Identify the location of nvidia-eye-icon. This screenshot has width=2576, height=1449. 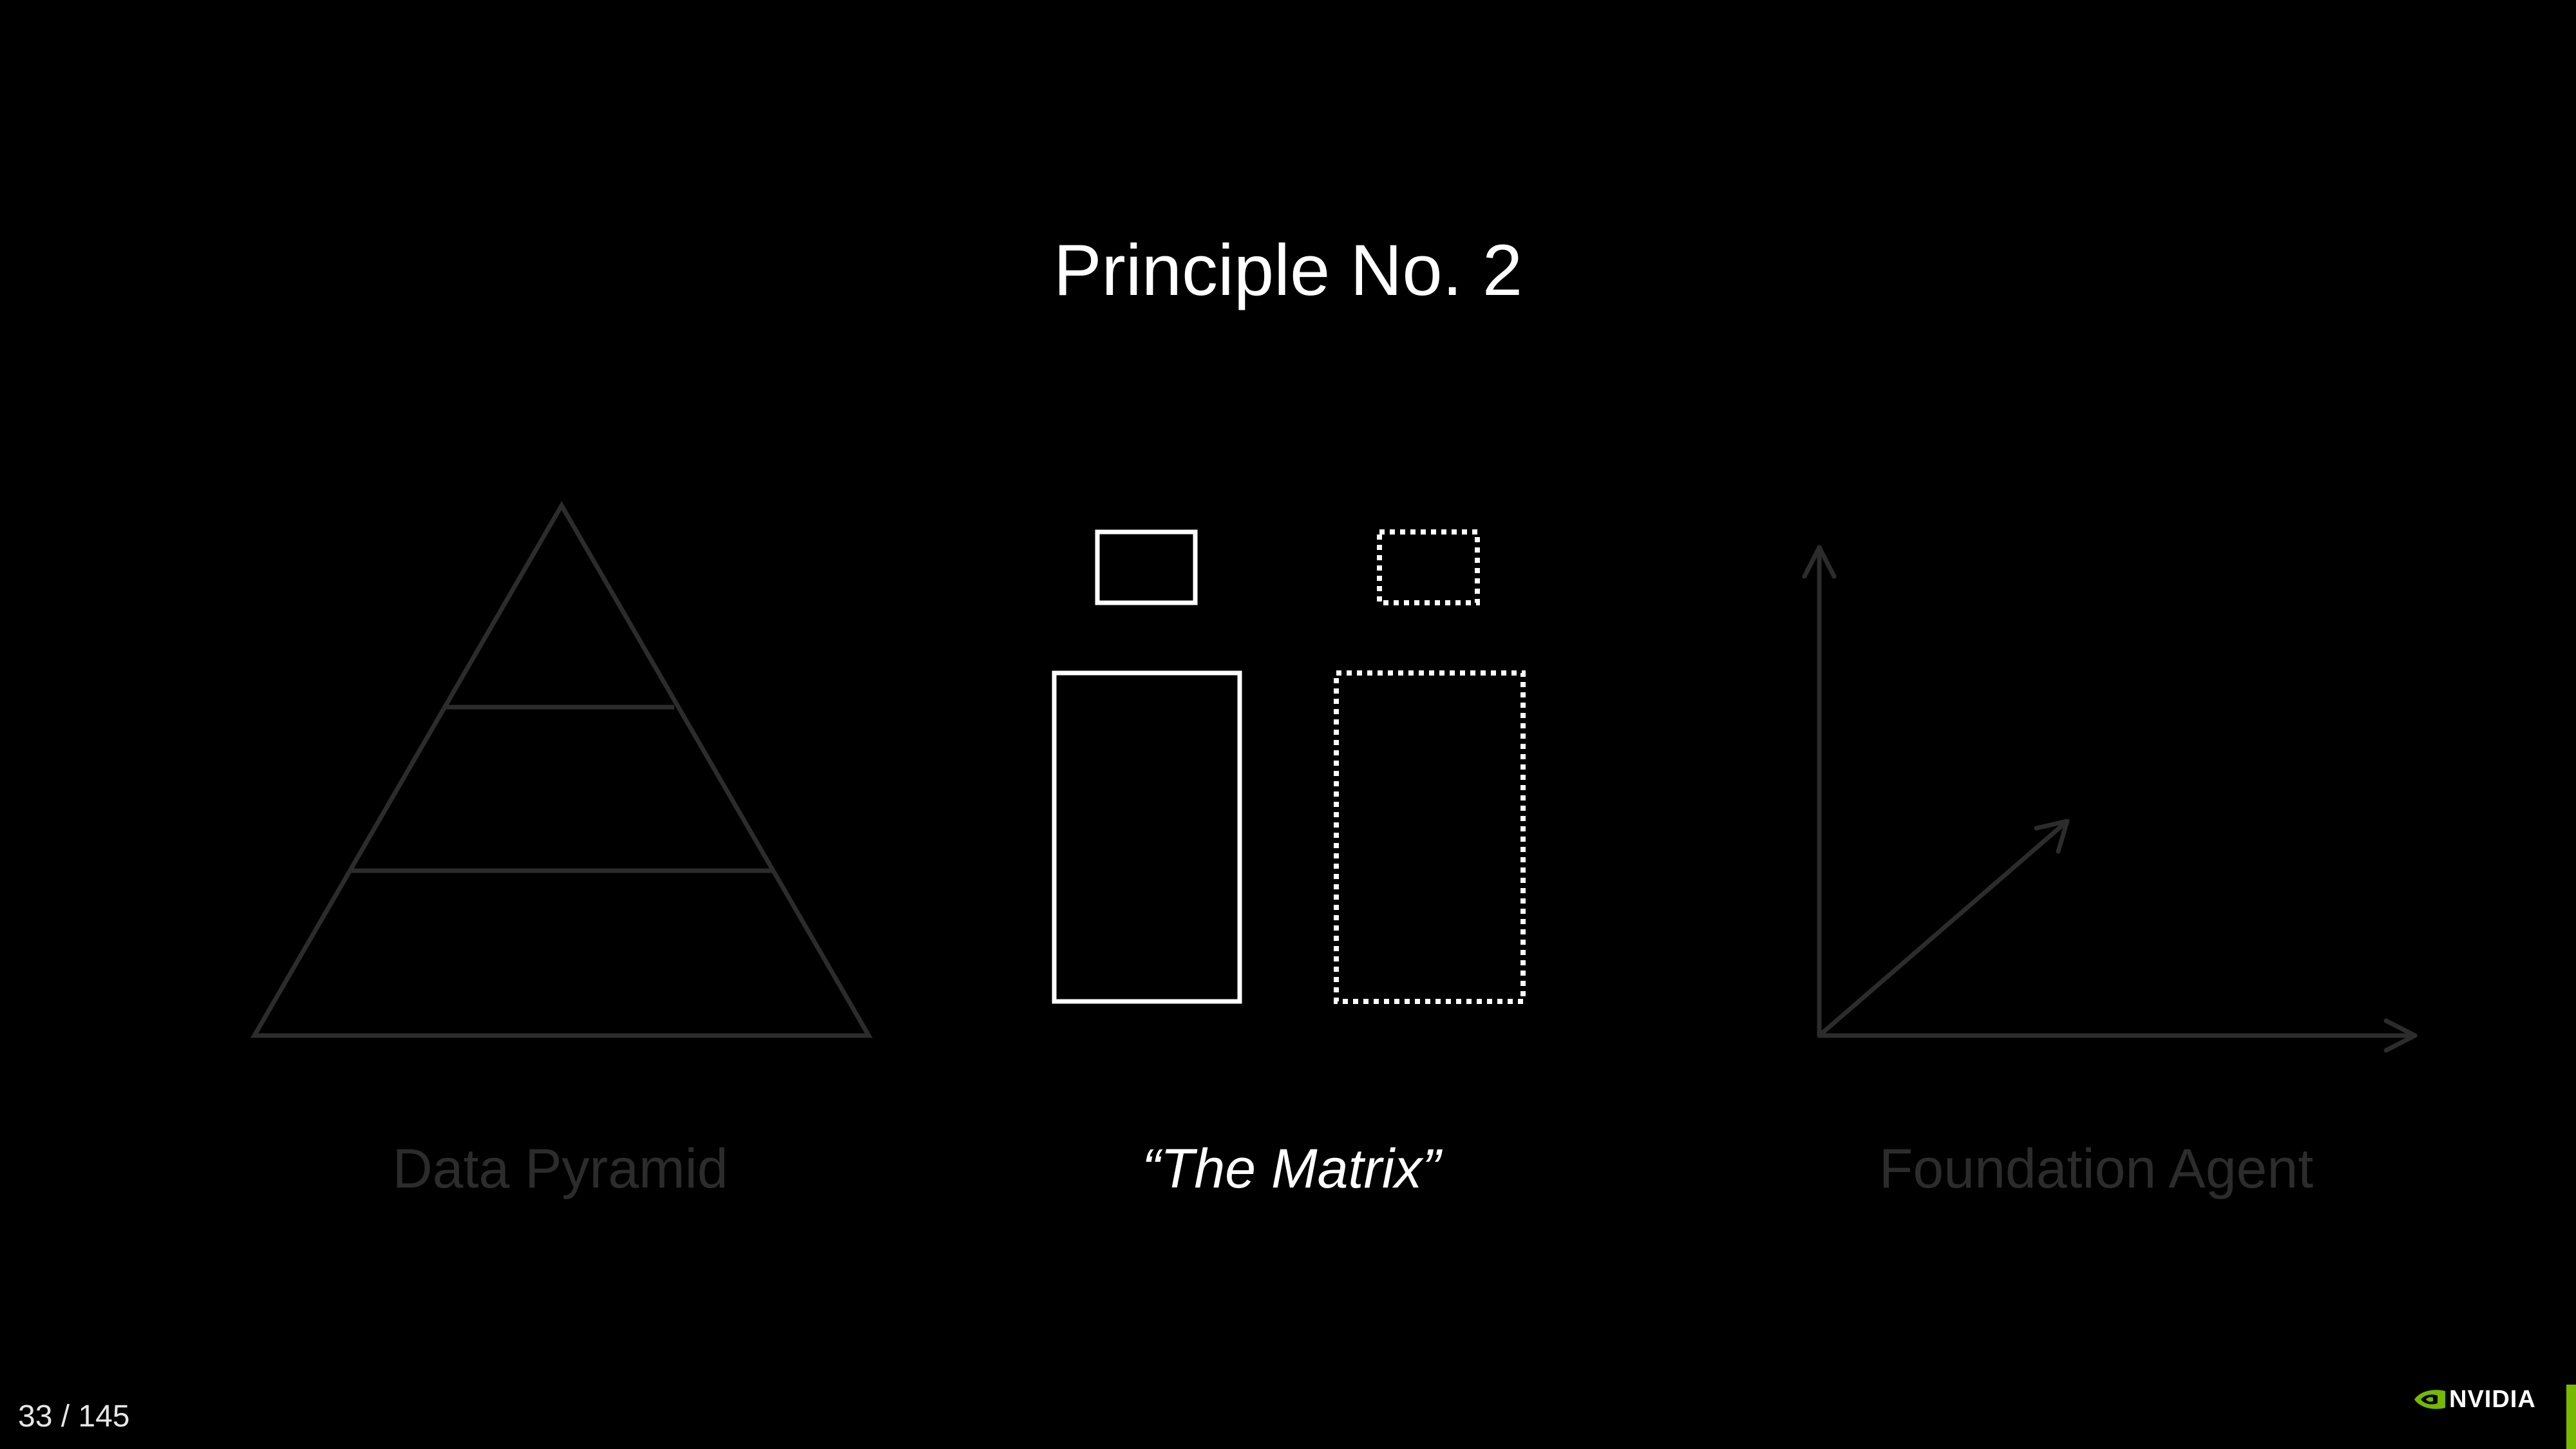
(2429, 1399).